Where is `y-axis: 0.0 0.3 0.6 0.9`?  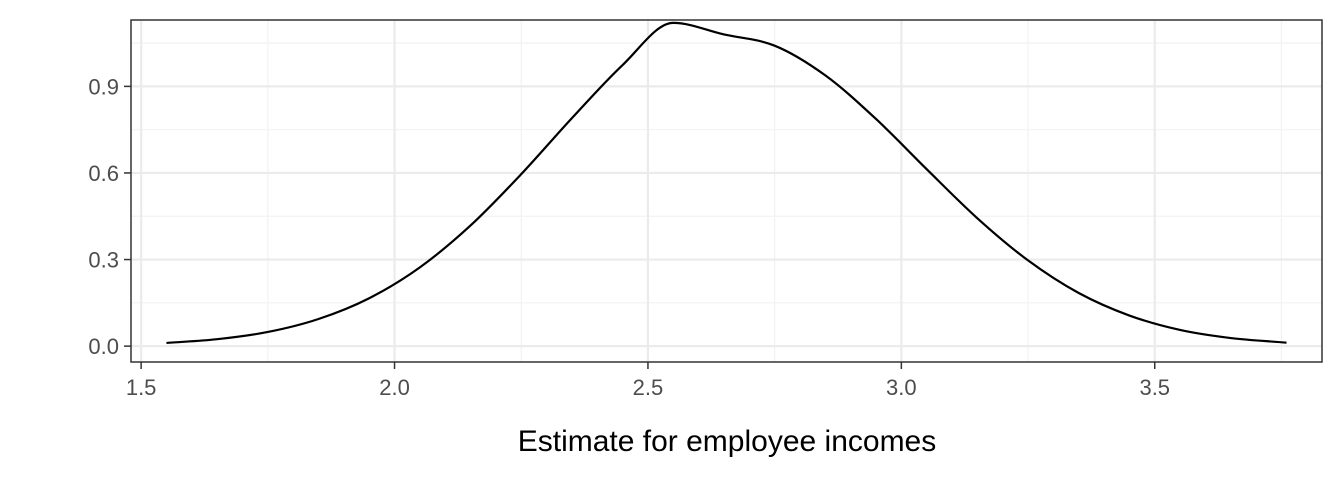 y-axis: 0.0 0.3 0.6 0.9 is located at coordinates (109, 216).